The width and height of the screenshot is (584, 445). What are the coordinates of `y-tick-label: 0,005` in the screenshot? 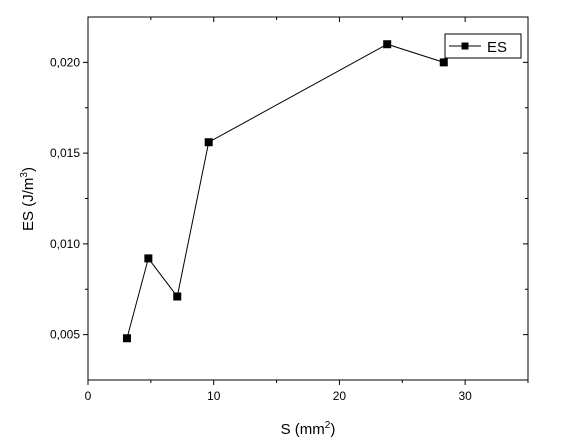 It's located at (65, 335).